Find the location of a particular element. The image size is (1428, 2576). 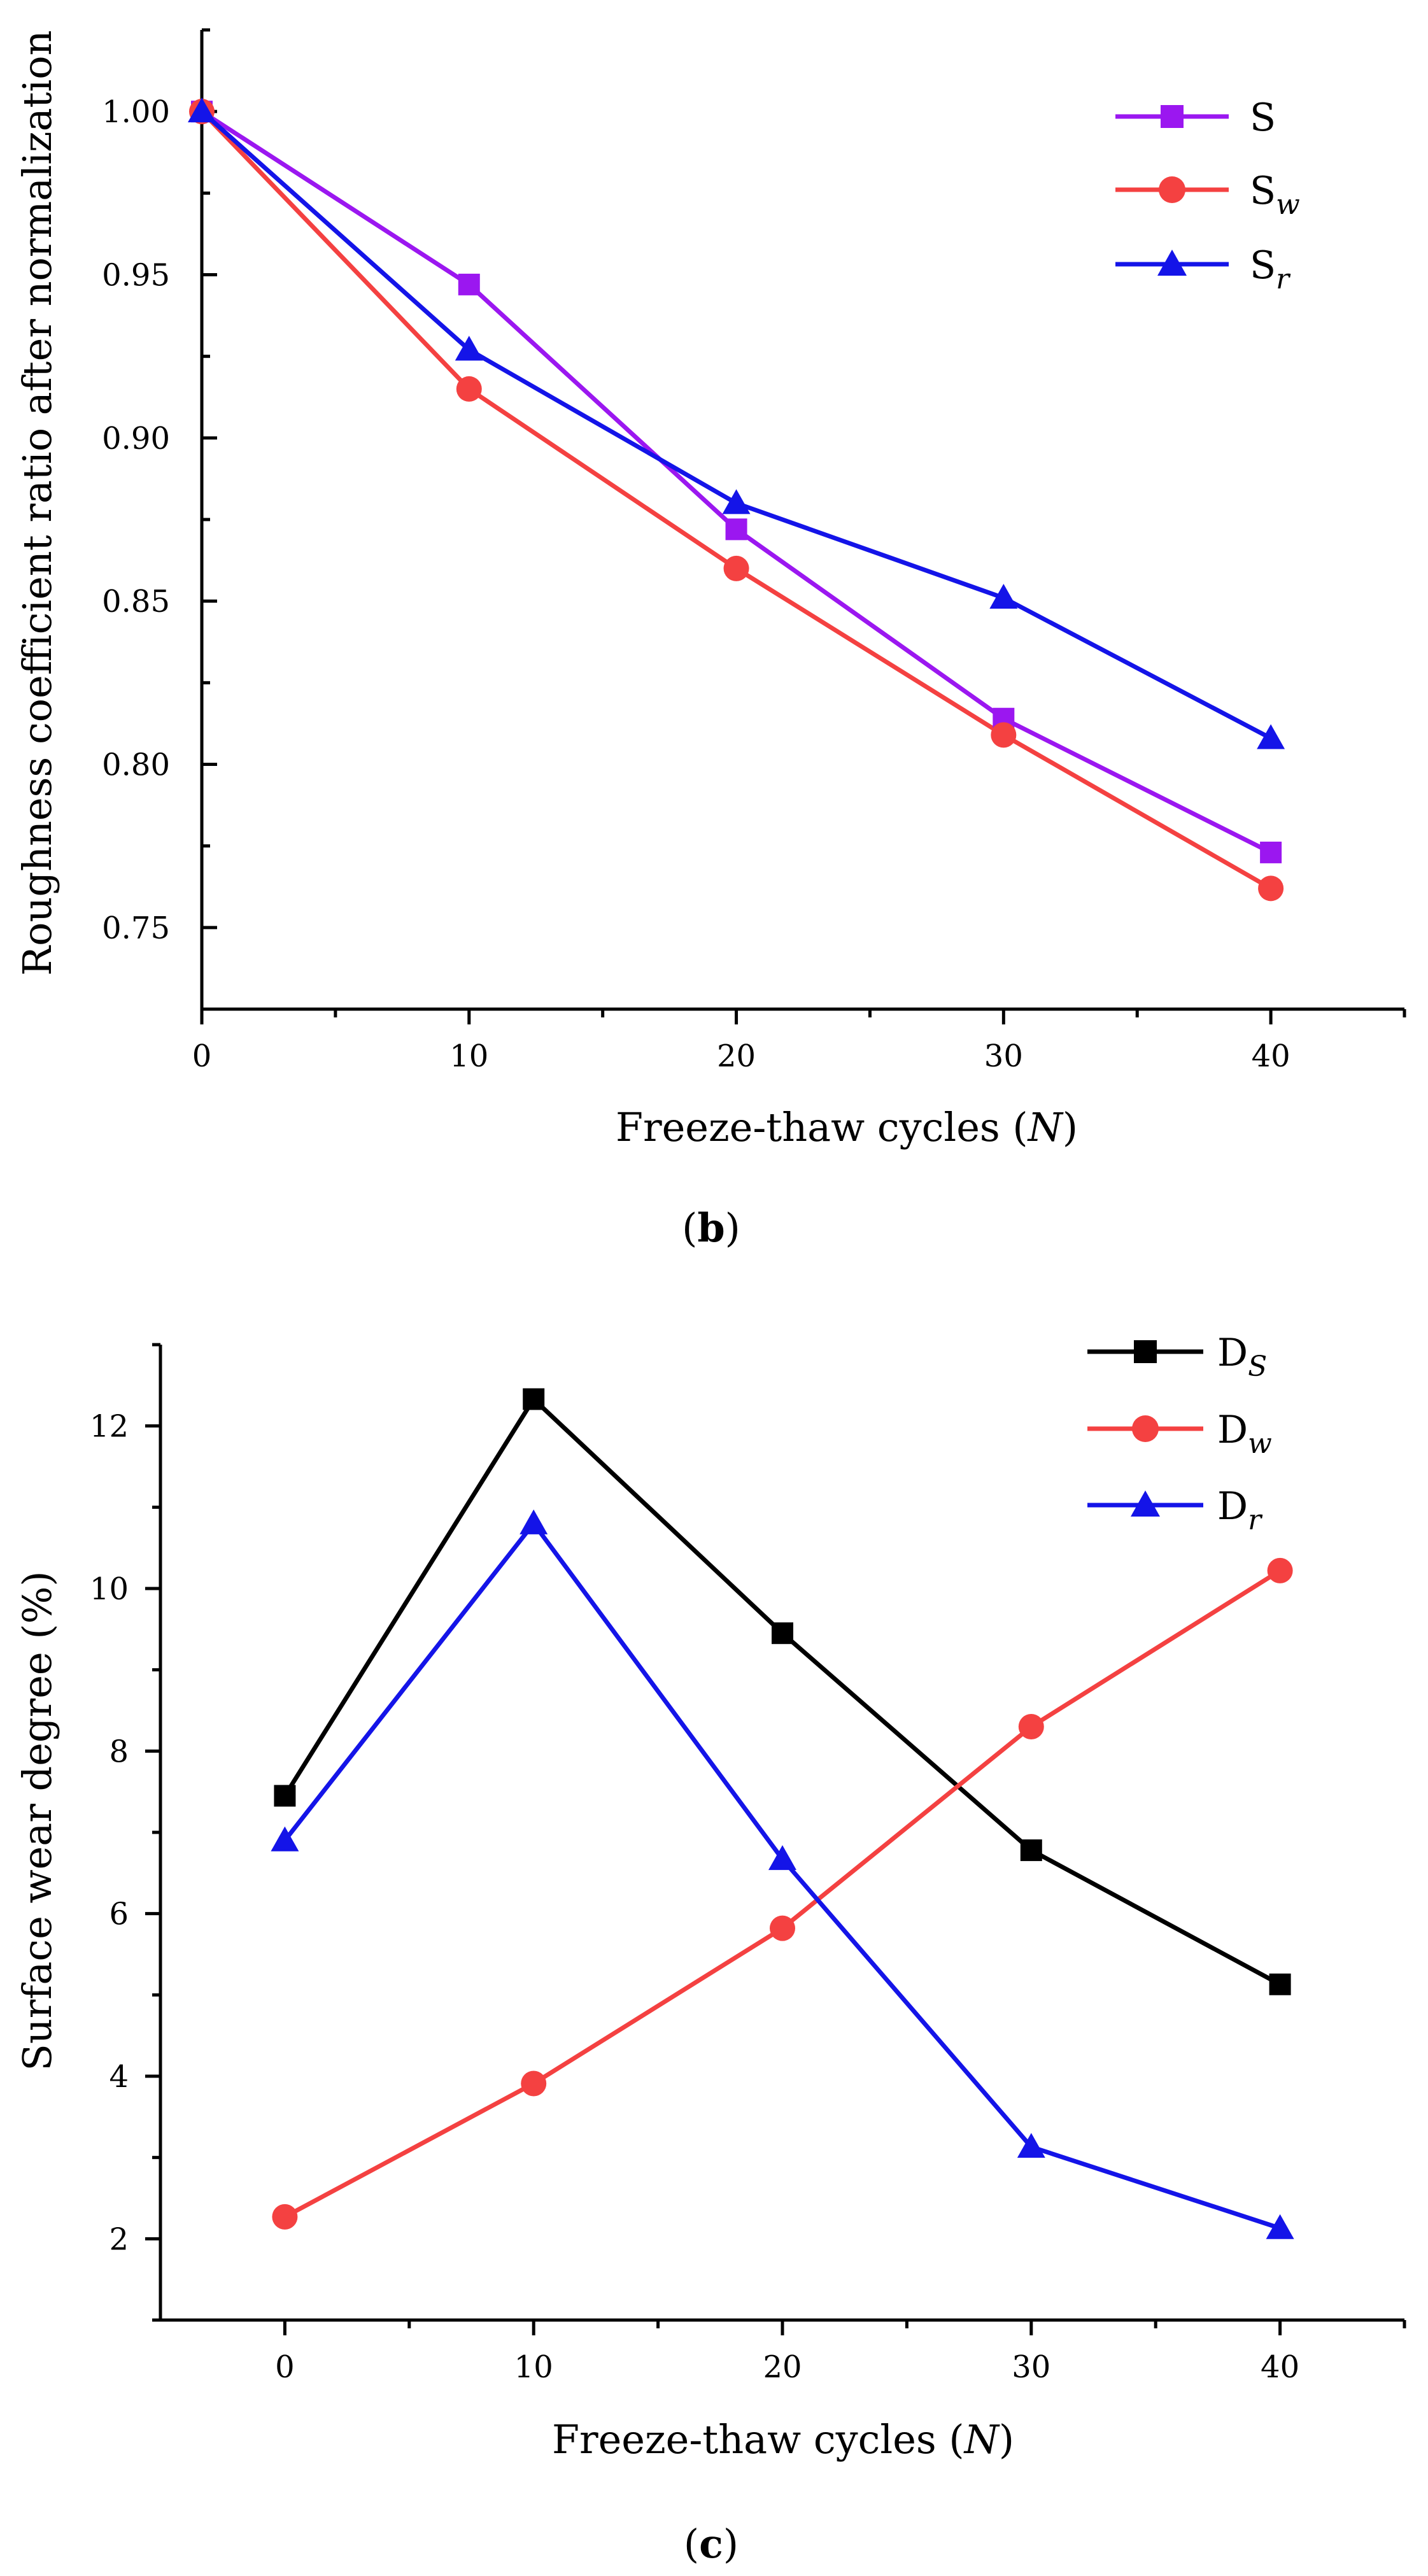

chart-b-y-ticks: 0.75 0.80 0.85 0.90 0.95 1.00 is located at coordinates (159, 519).